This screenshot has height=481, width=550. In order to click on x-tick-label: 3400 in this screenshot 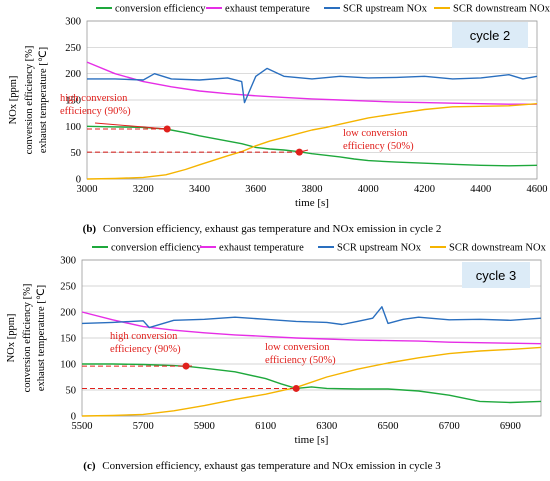, I will do `click(199, 189)`.